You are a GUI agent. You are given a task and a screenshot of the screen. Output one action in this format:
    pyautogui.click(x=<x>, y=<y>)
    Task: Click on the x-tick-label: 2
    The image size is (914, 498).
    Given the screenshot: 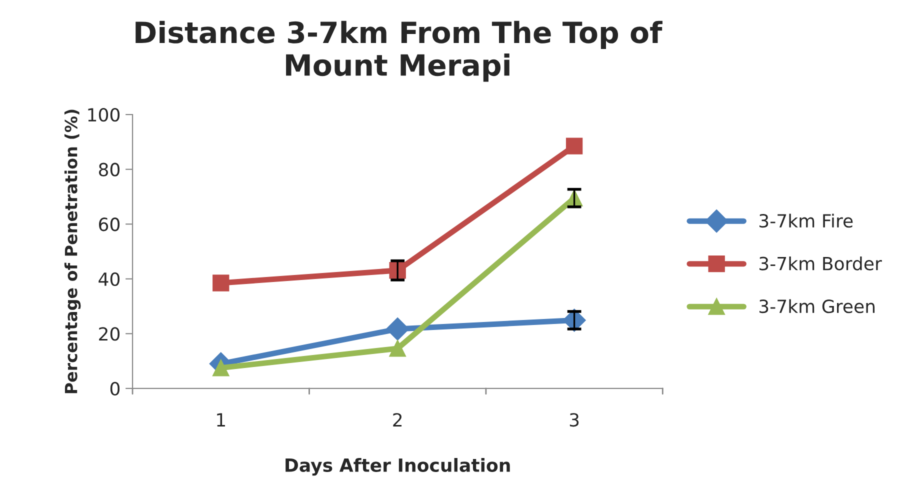 What is the action you would take?
    pyautogui.click(x=397, y=419)
    